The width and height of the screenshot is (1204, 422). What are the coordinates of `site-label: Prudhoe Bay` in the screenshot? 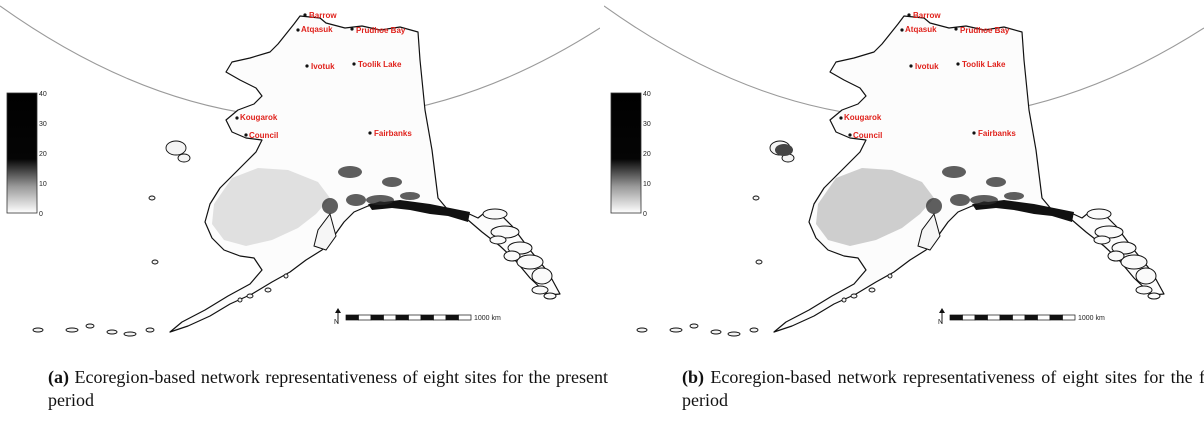 It's located at (985, 30).